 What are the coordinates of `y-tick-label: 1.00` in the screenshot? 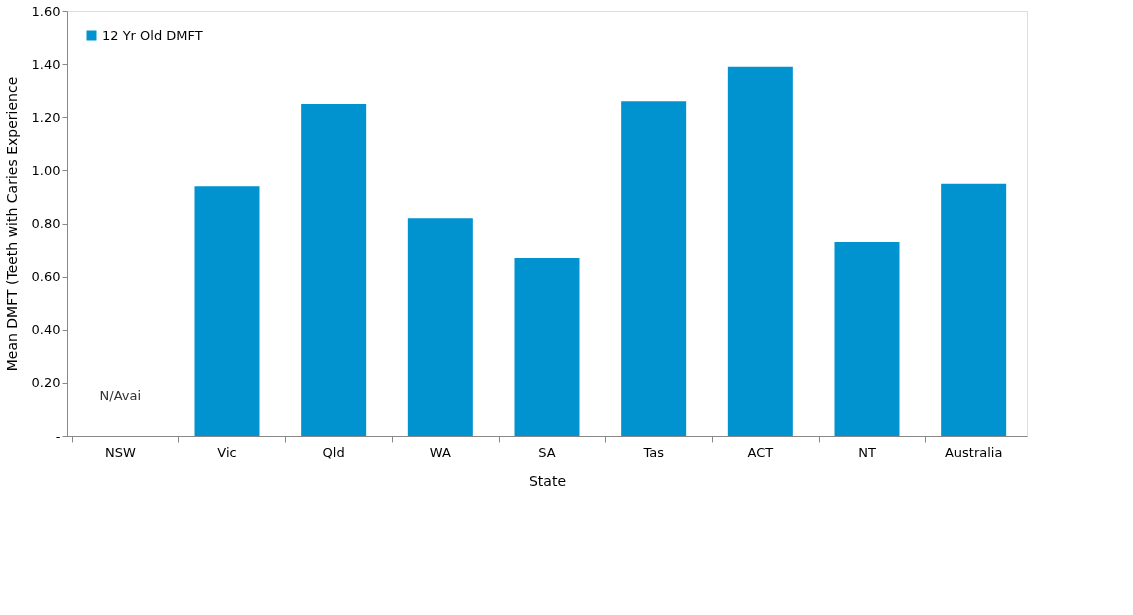 It's located at (46, 170).